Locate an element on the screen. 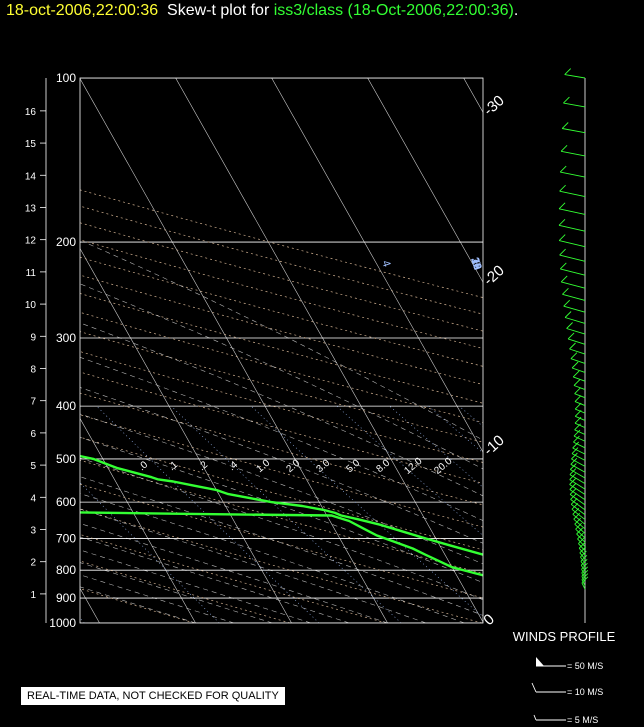 The height and width of the screenshot is (727, 644). mixing-ratio-label: 20 is located at coordinates (475, 263).